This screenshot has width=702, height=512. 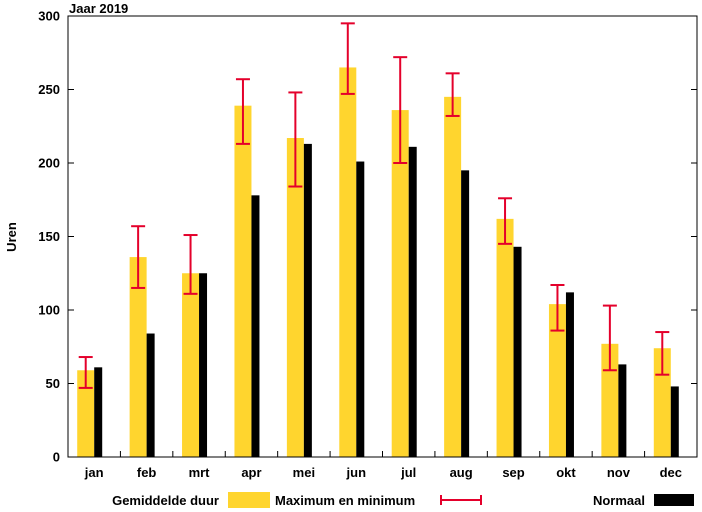 I want to click on legend-label-maximum-en-minimum: Maximum en minimum, so click(x=345, y=500).